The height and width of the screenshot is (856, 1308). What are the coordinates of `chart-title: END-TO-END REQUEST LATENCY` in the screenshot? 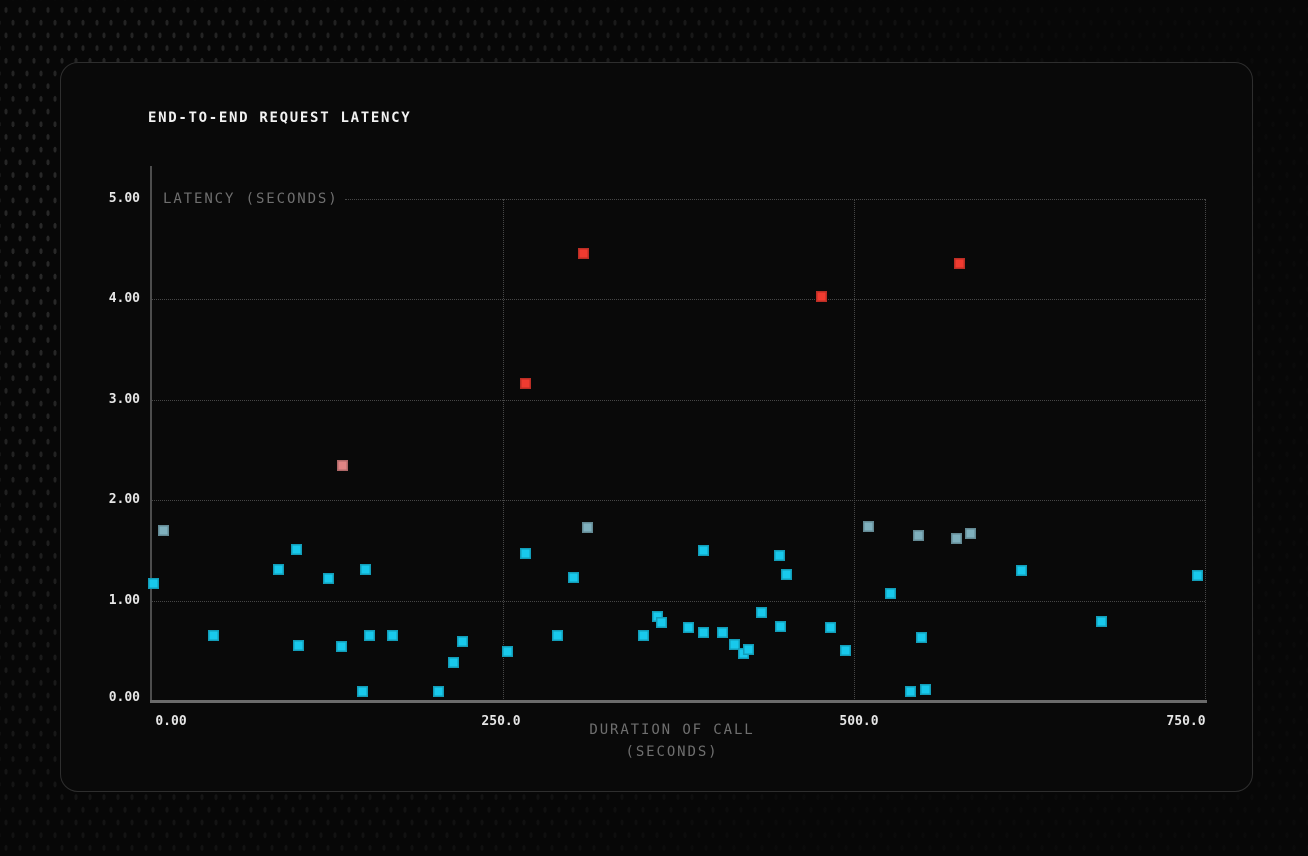 It's located at (280, 118).